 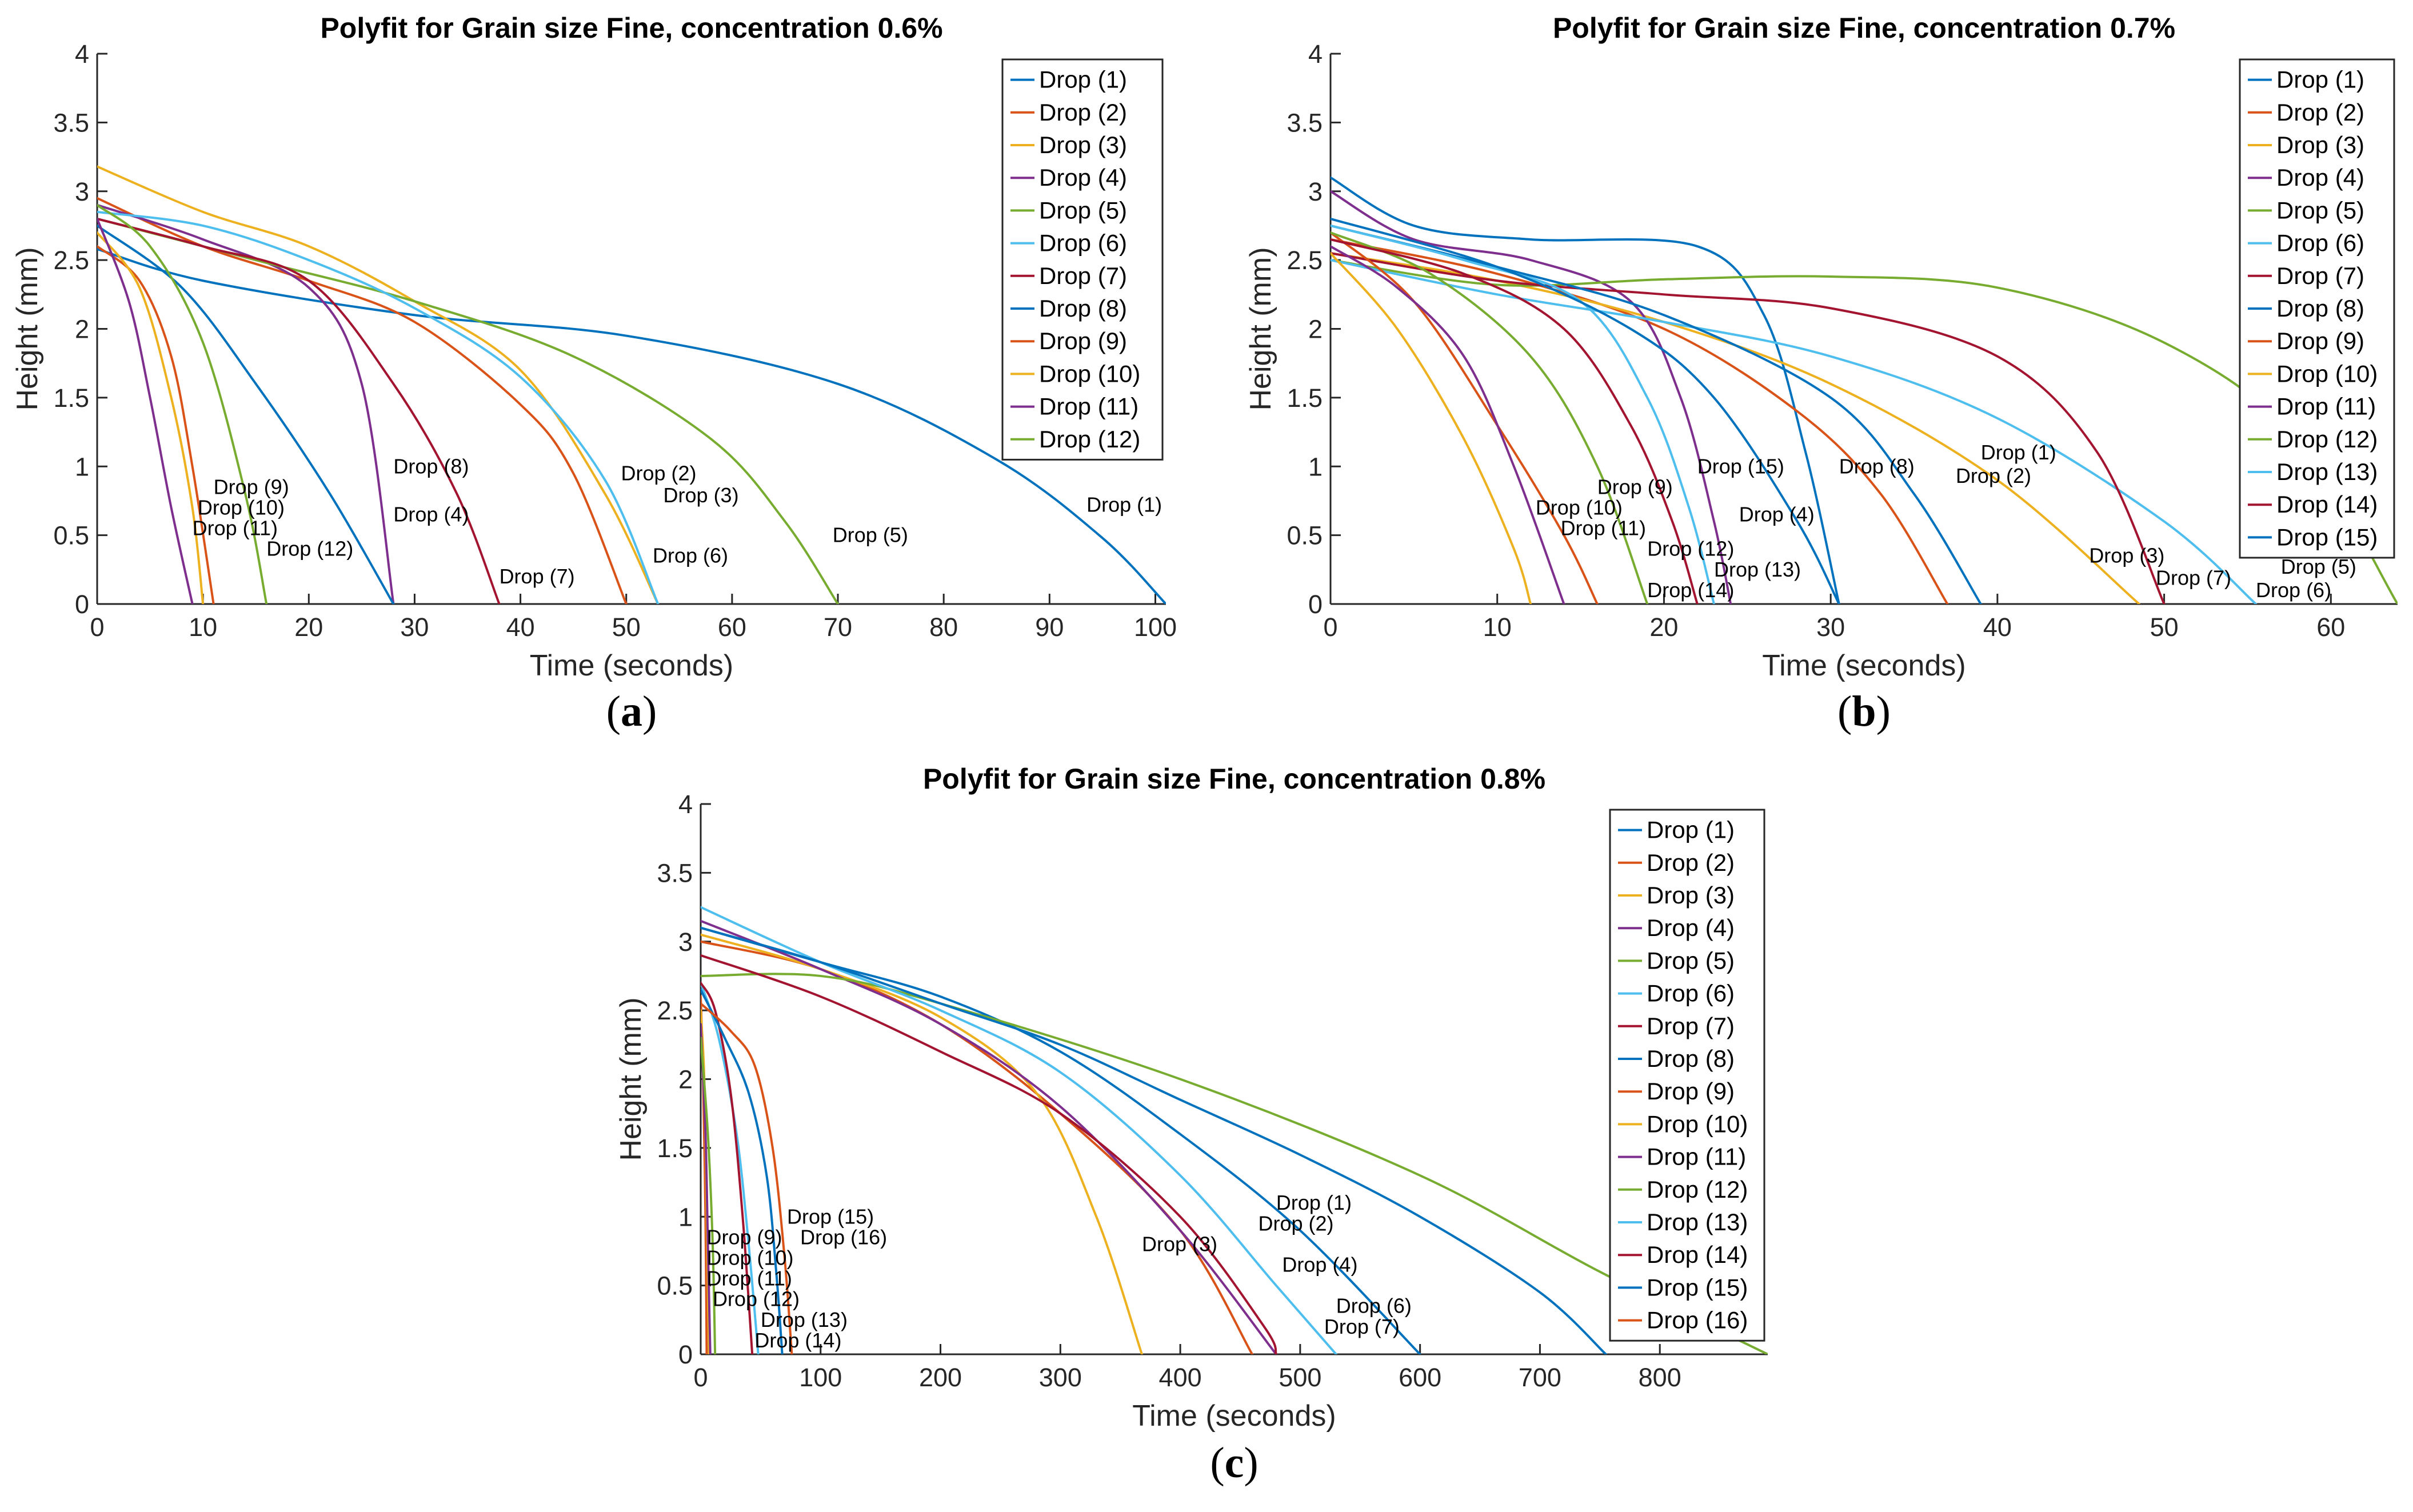 What do you see at coordinates (1691, 960) in the screenshot?
I see `legend-entry-label: Drop (5)` at bounding box center [1691, 960].